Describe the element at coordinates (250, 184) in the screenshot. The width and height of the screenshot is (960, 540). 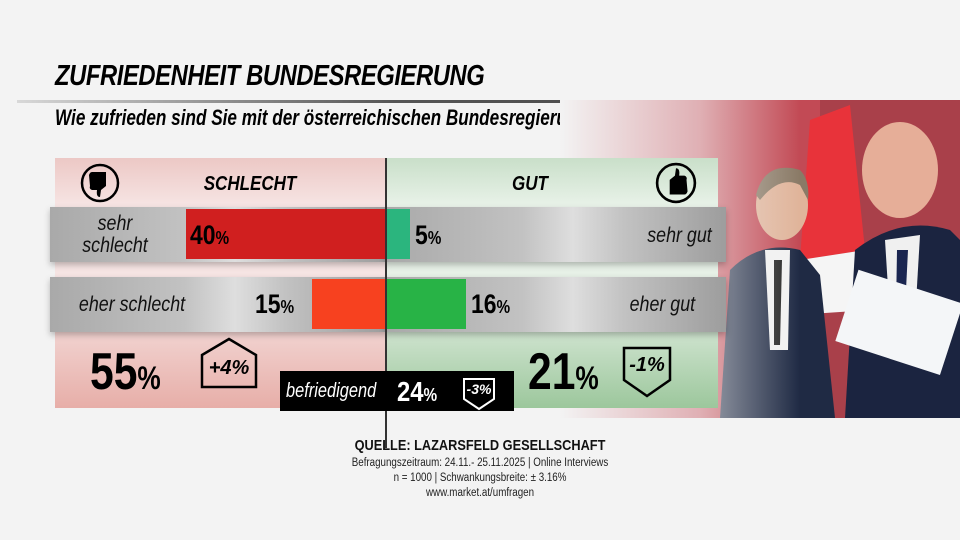
I see `heading-schlecht: SCHLECHT` at that location.